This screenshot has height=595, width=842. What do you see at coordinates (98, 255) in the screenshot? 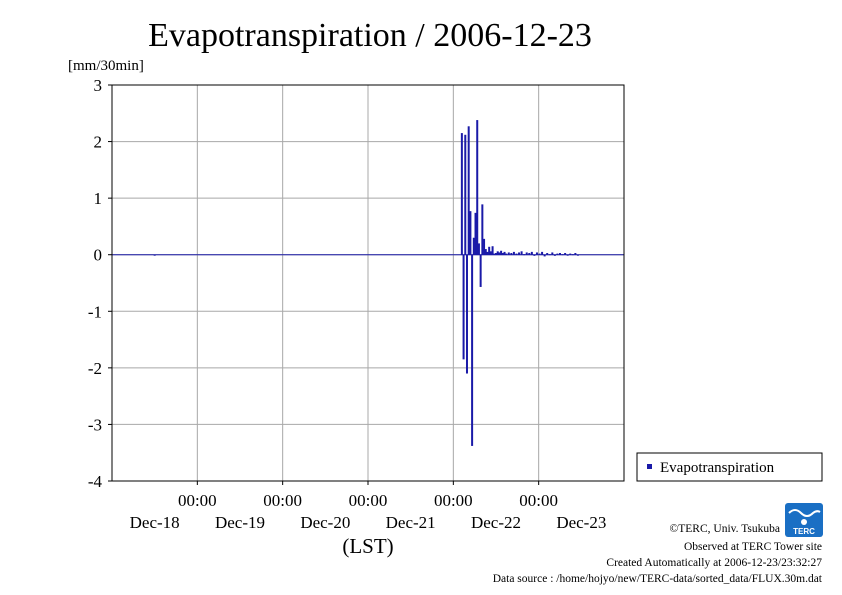
I see `y-tick-label: 0` at bounding box center [98, 255].